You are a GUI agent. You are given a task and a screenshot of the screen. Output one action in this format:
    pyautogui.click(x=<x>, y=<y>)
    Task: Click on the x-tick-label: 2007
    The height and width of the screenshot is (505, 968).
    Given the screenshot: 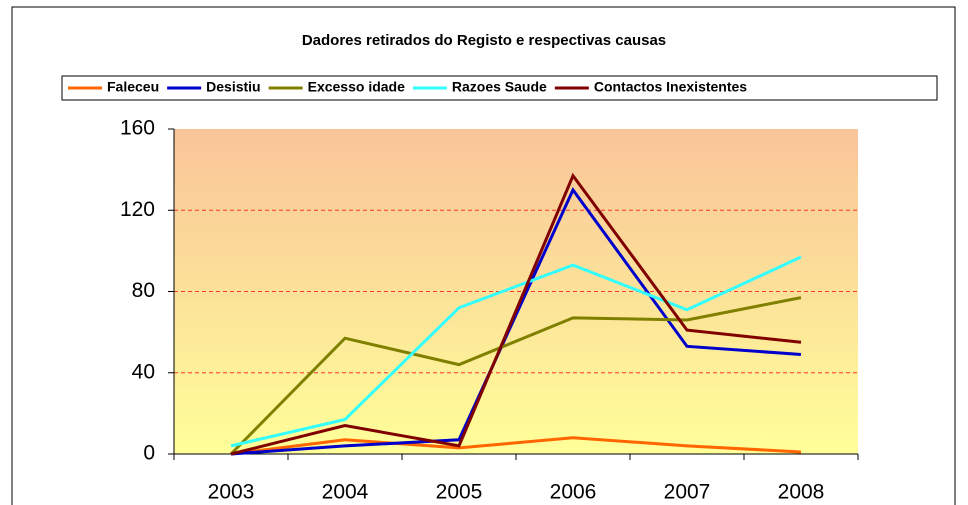 What is the action you would take?
    pyautogui.click(x=687, y=492)
    